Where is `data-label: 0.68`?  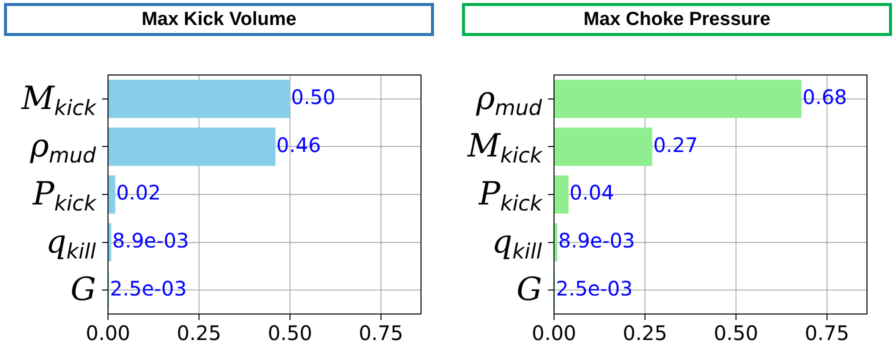 data-label: 0.68 is located at coordinates (825, 97).